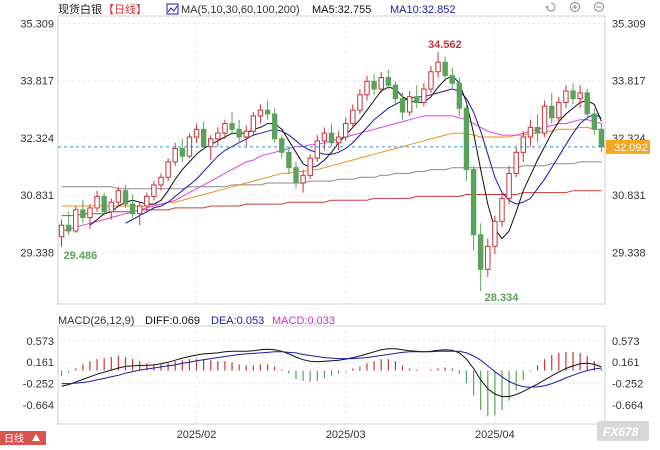 The width and height of the screenshot is (660, 450). Describe the element at coordinates (629, 254) in the screenshot. I see `price-tick-right: 29.338` at that location.